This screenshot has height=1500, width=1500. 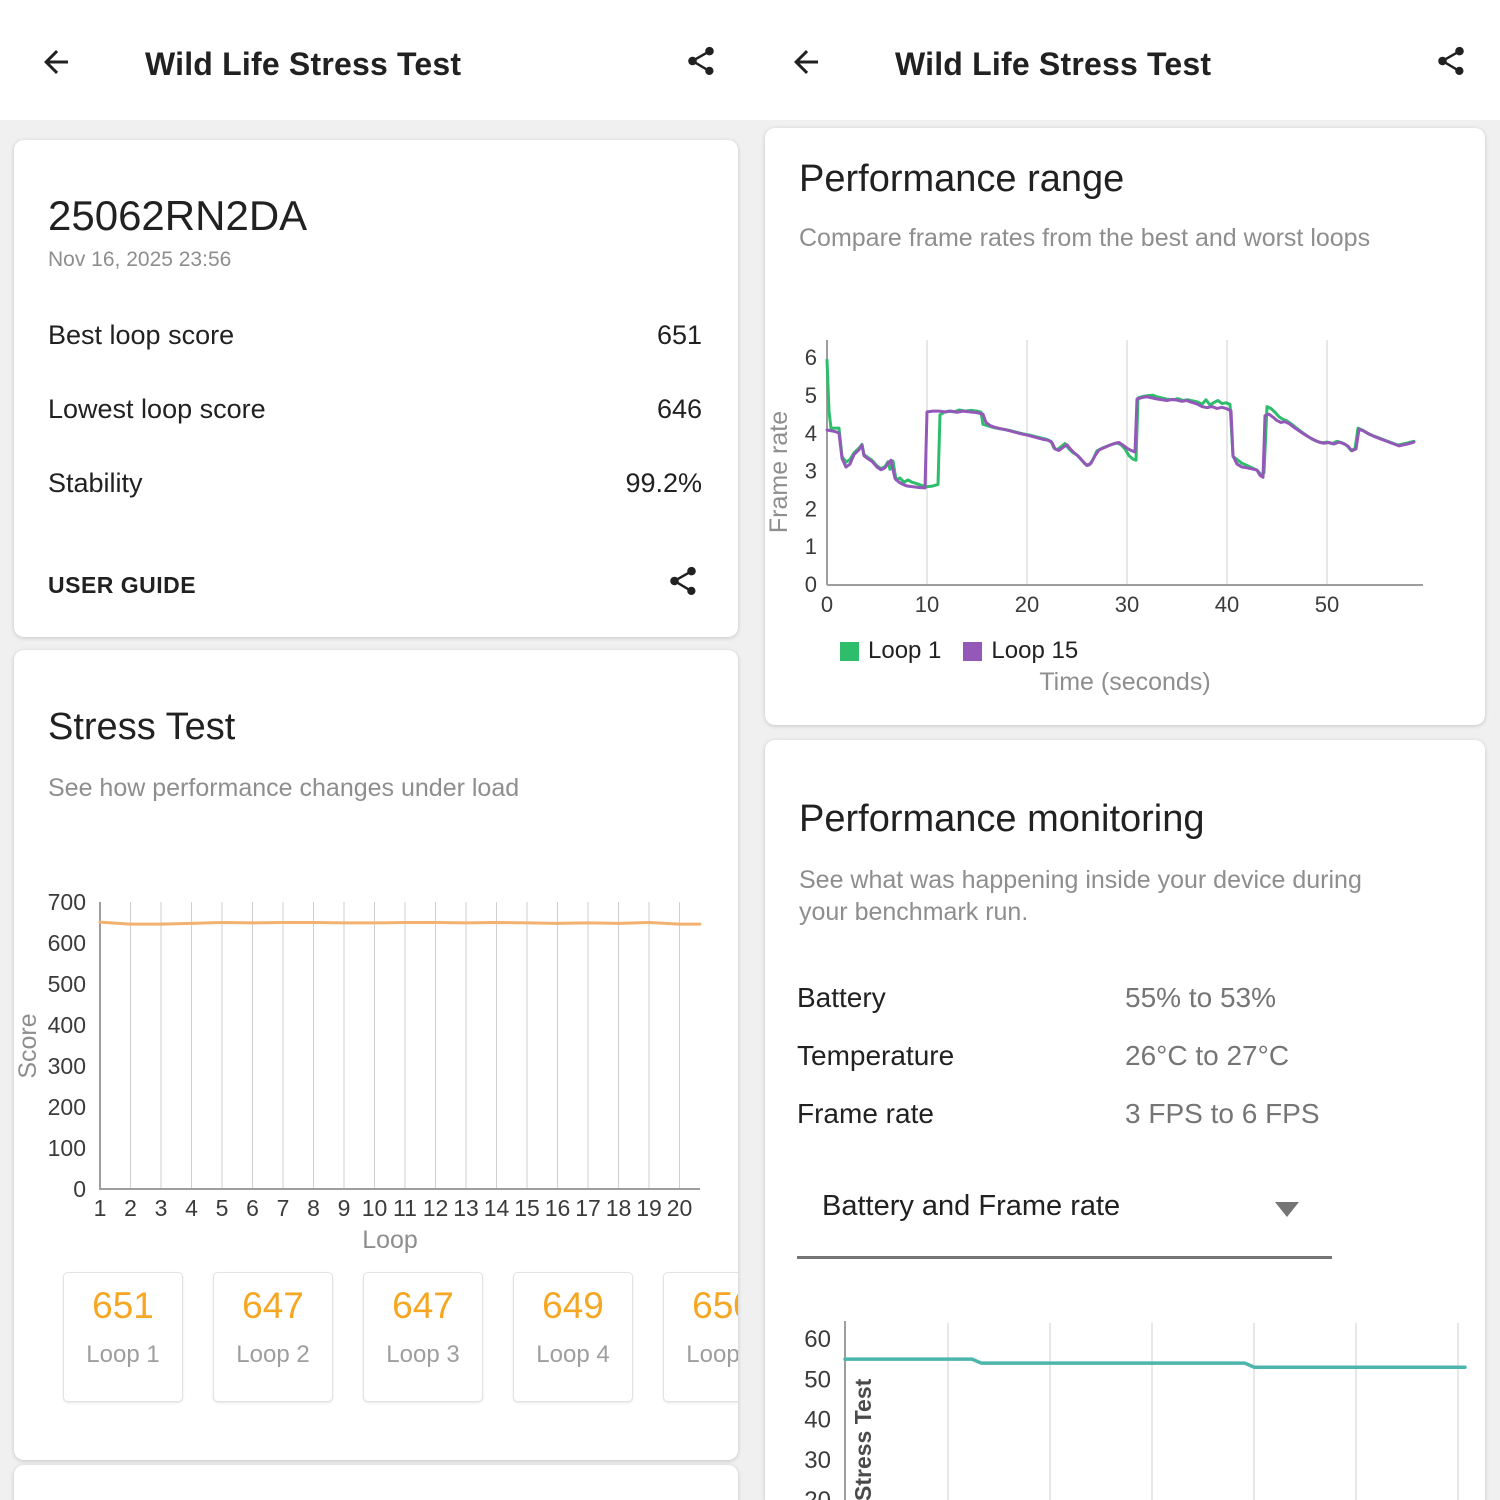 I want to click on lowest-loop-score-label: Lowest loop score, so click(x=157, y=409).